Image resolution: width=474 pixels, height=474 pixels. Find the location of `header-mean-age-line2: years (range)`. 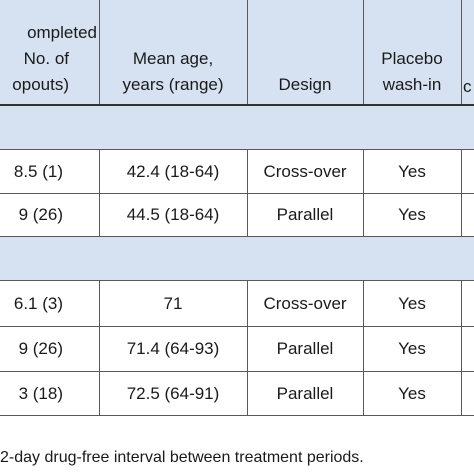

header-mean-age-line2: years (range) is located at coordinates (173, 84).